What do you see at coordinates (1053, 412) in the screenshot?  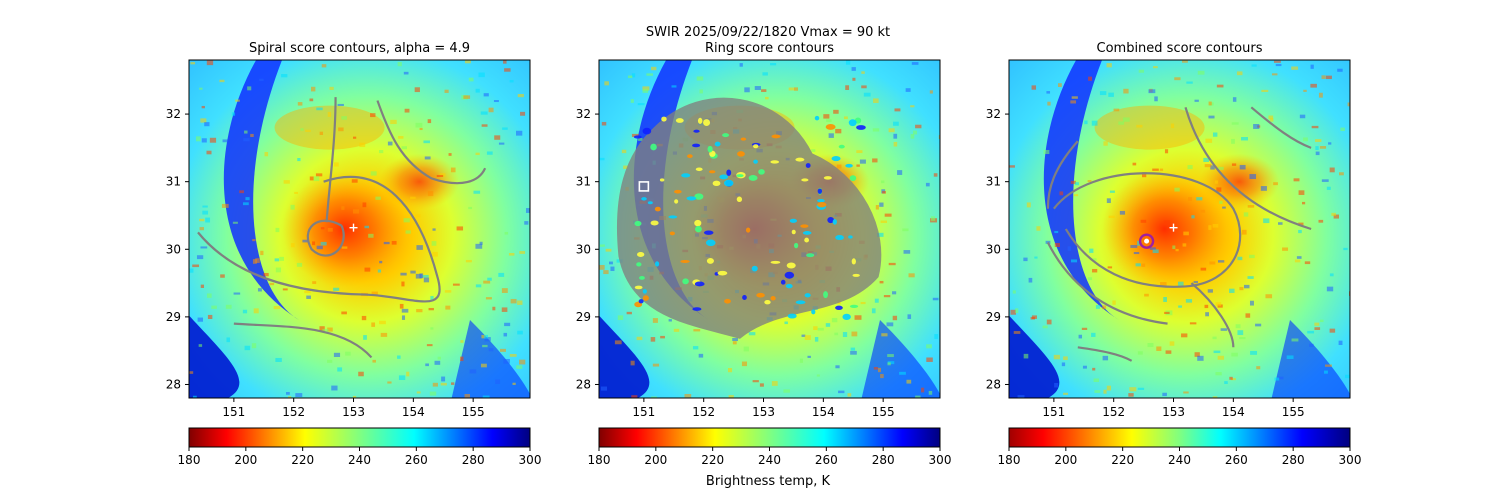 I see `x-tick-label: 151` at bounding box center [1053, 412].